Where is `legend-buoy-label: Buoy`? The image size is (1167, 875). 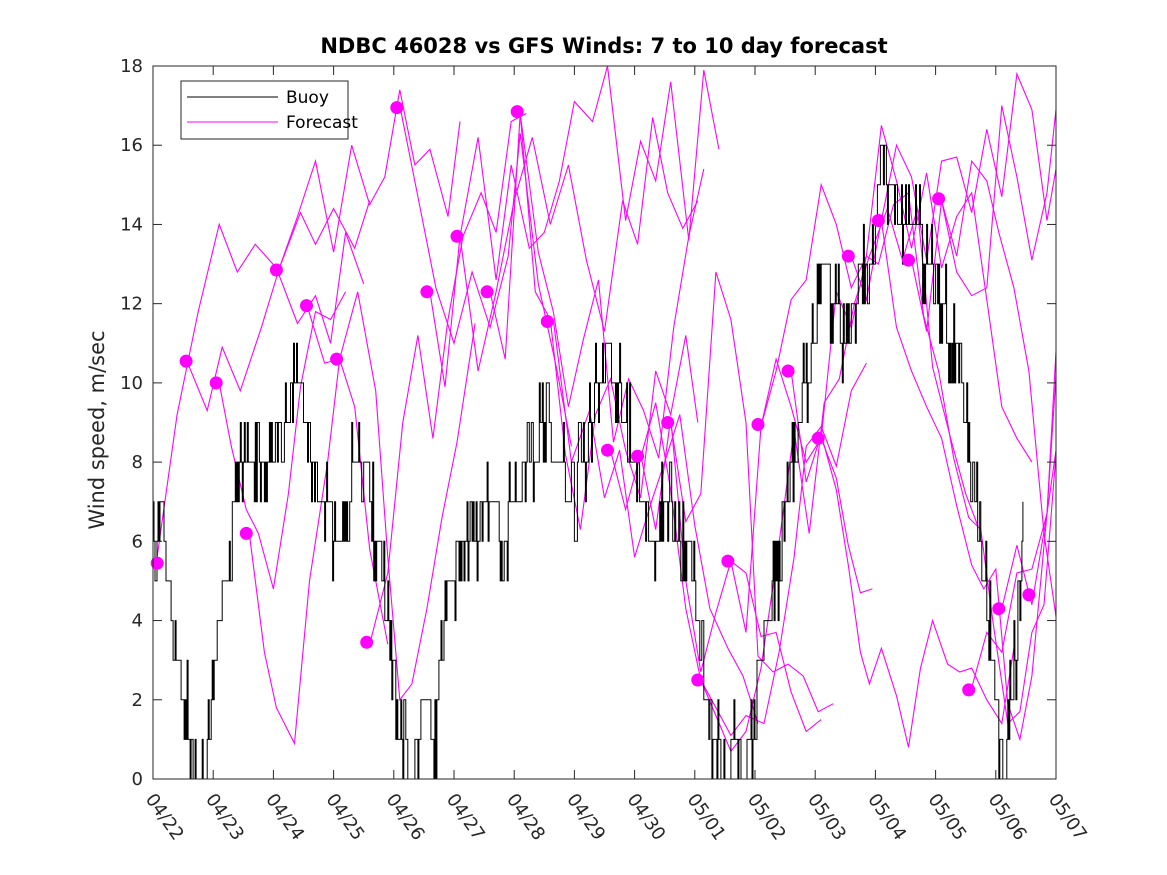
legend-buoy-label: Buoy is located at coordinates (307, 98).